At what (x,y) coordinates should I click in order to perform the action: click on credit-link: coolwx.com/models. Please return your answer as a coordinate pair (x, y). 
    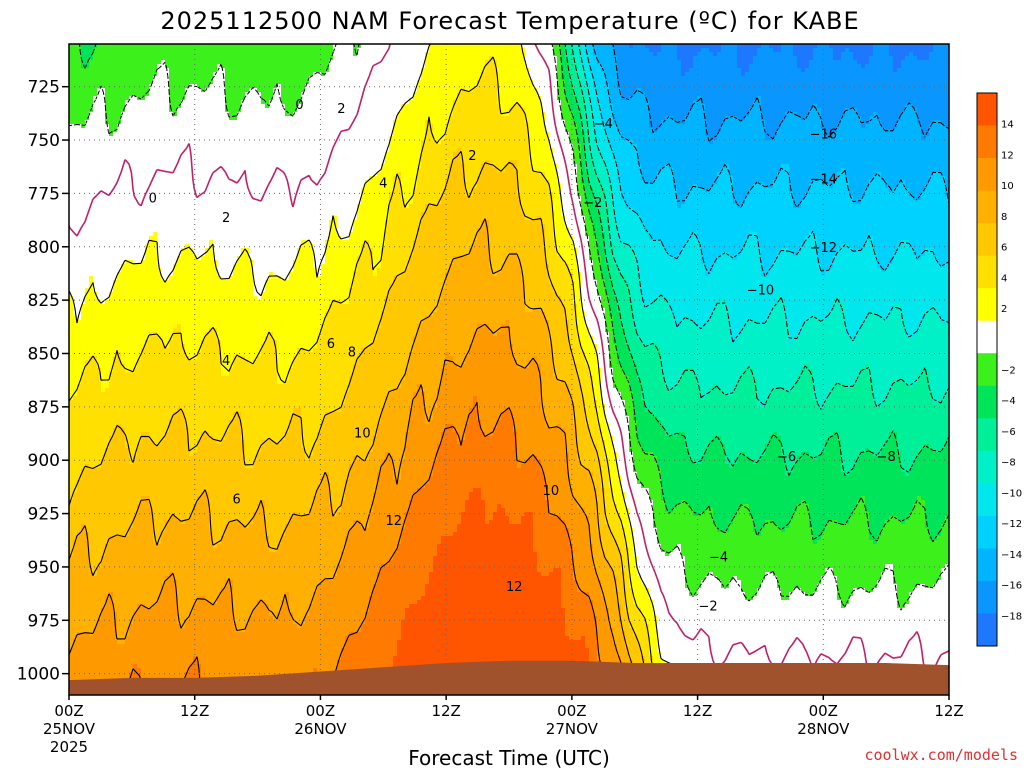
    Looking at the image, I should click on (941, 755).